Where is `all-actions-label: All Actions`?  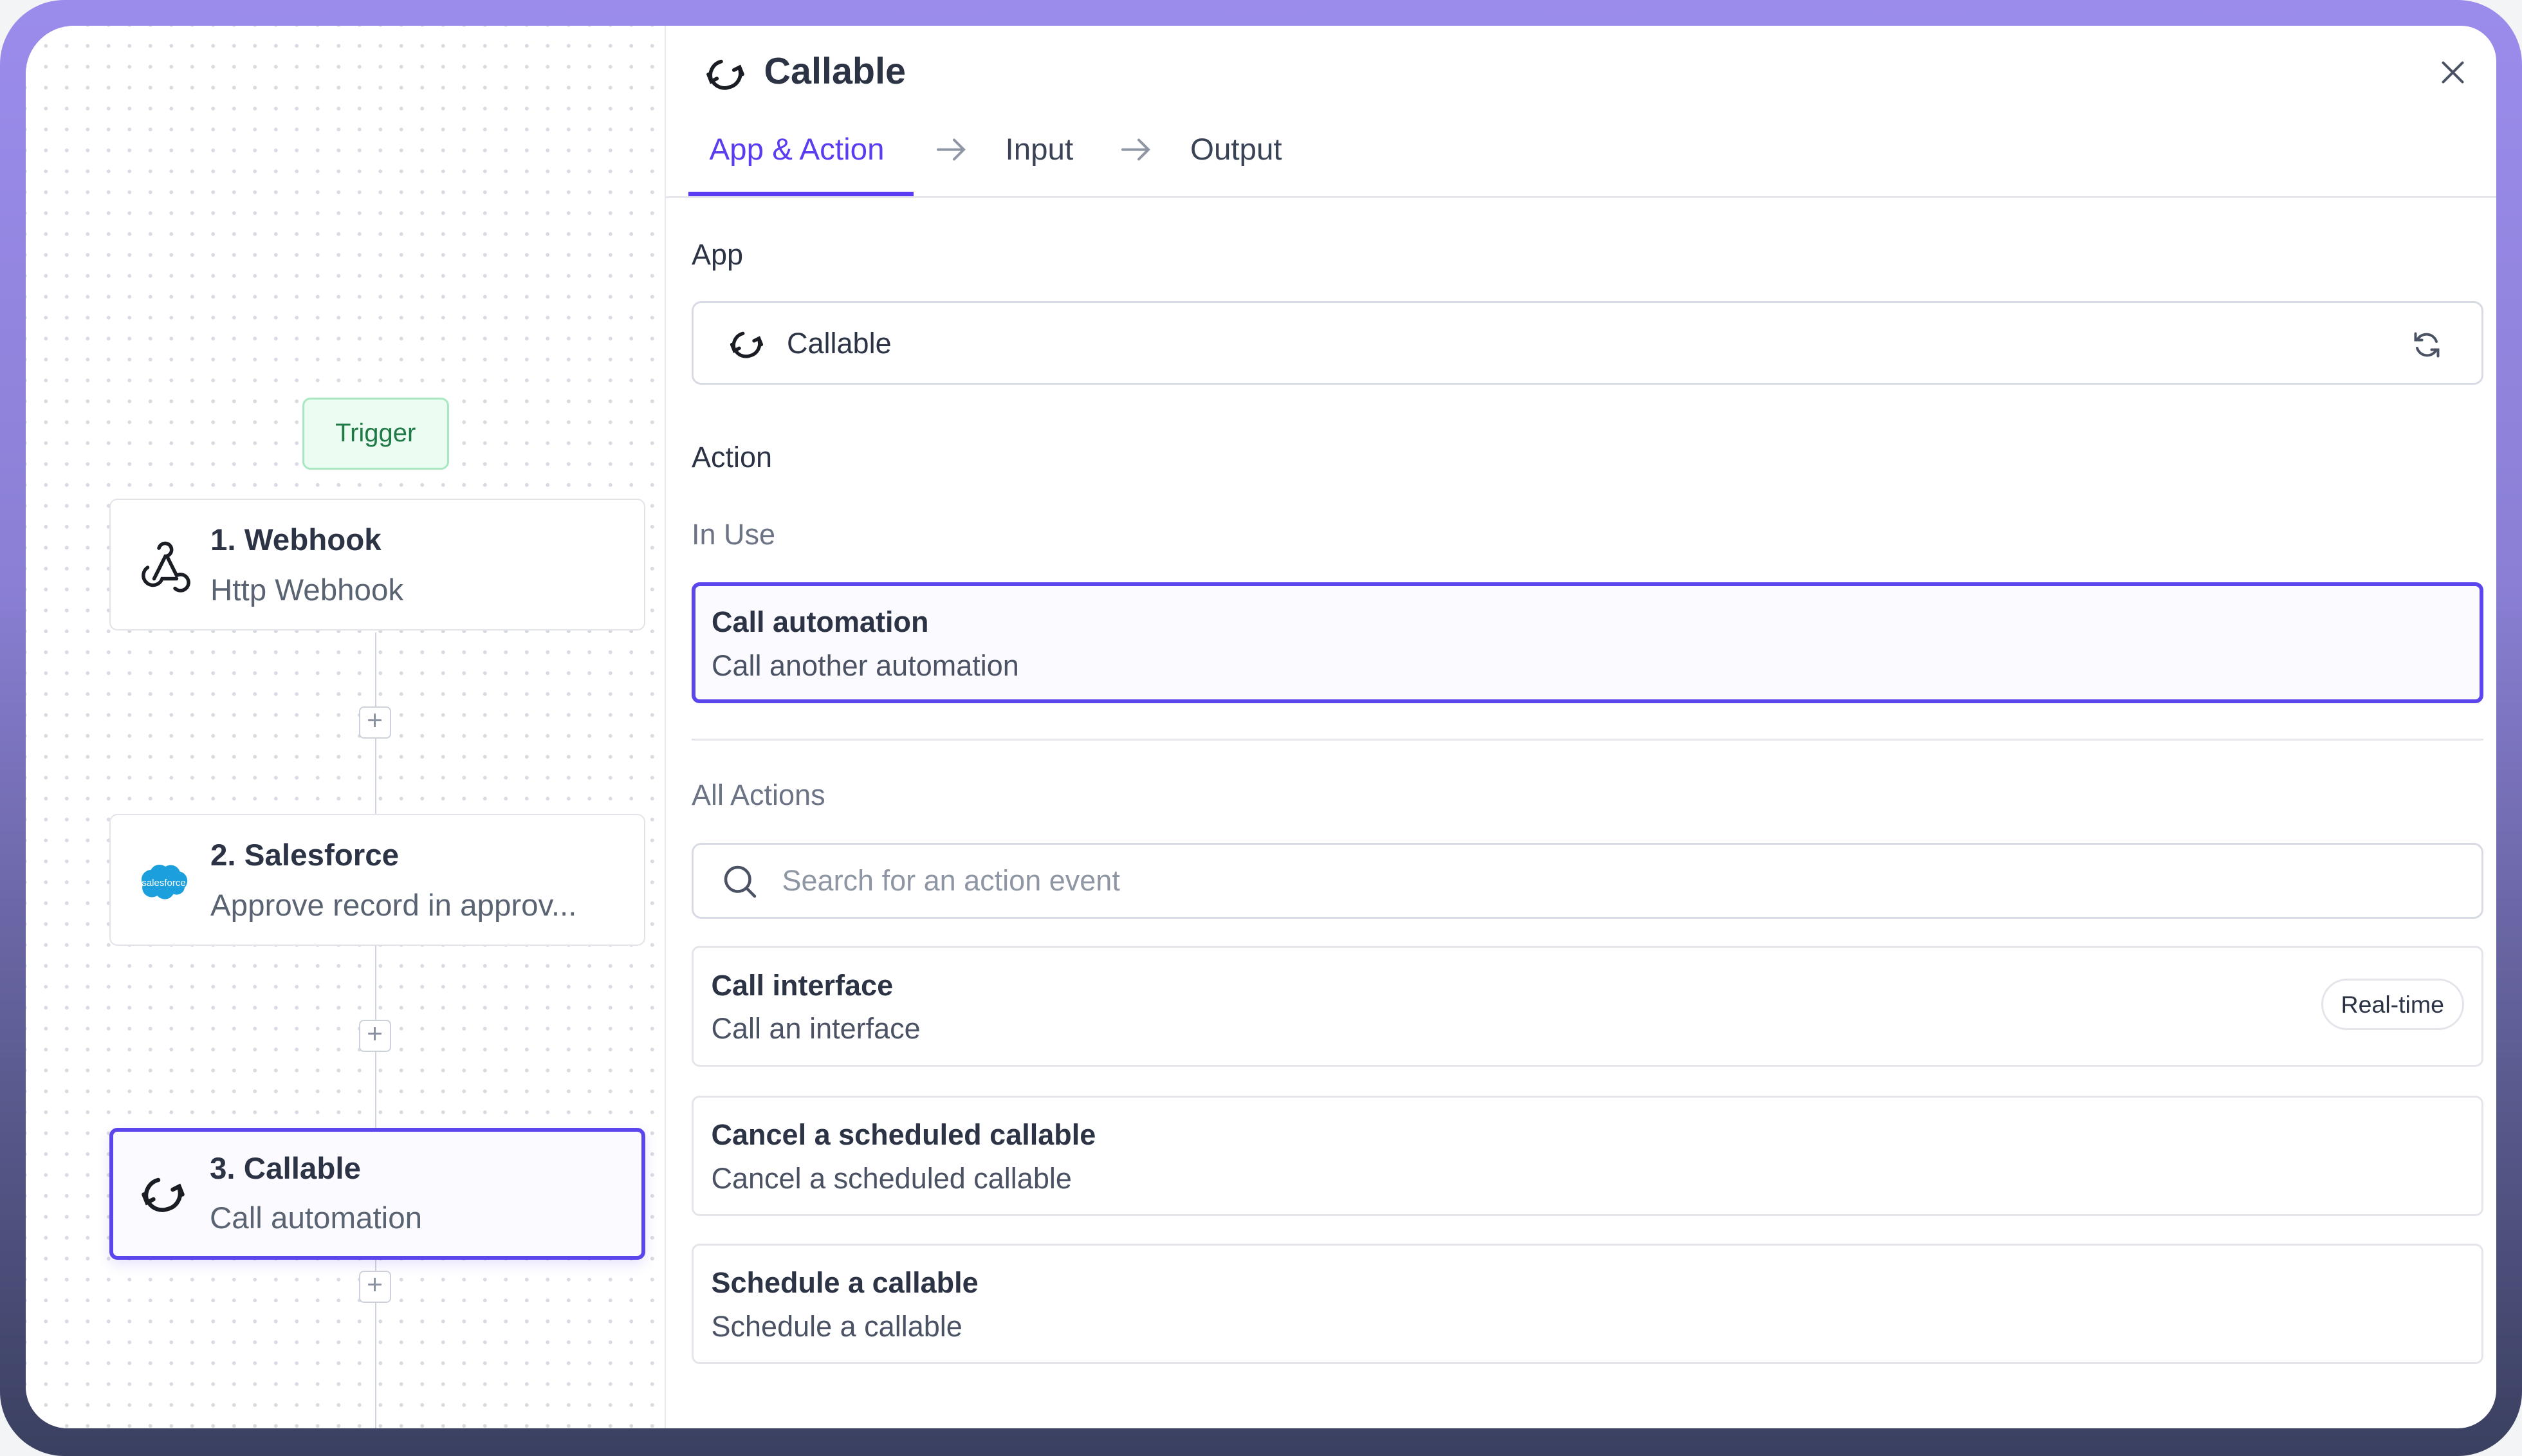 all-actions-label: All Actions is located at coordinates (758, 795).